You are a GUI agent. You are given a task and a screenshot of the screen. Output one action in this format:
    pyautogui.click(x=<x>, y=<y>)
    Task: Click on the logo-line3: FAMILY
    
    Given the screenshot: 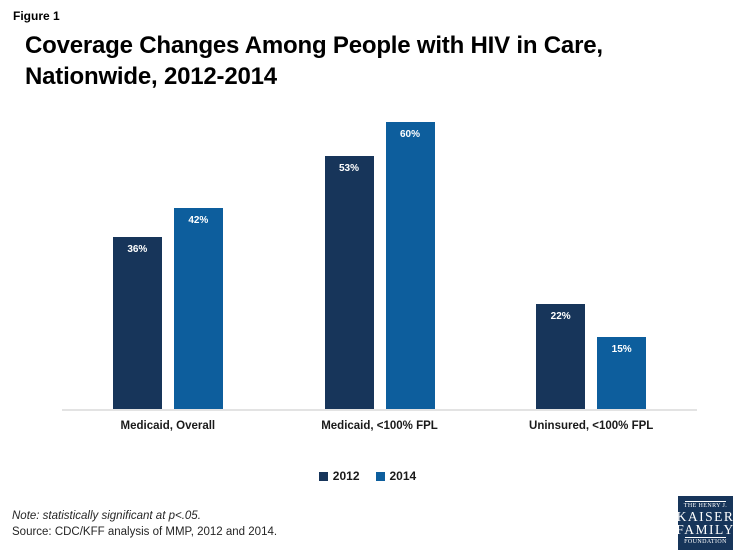 What is the action you would take?
    pyautogui.click(x=705, y=529)
    